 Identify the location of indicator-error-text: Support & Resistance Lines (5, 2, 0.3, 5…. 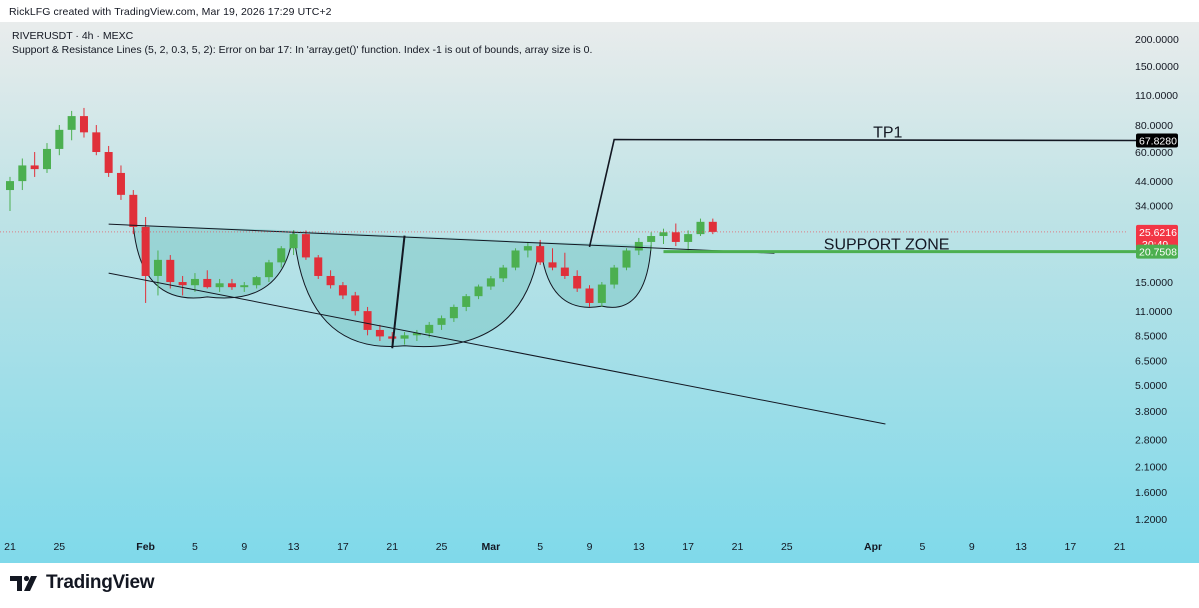
(302, 50).